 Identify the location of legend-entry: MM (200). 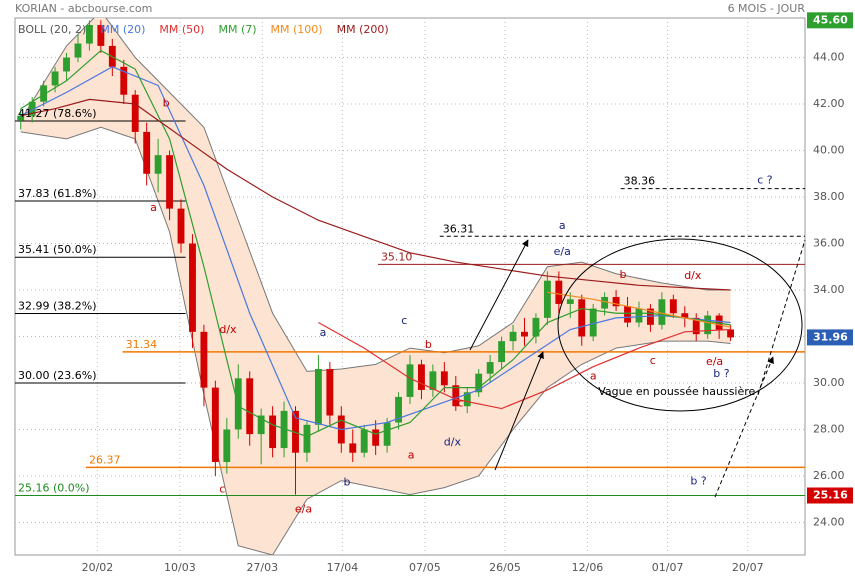
(363, 29).